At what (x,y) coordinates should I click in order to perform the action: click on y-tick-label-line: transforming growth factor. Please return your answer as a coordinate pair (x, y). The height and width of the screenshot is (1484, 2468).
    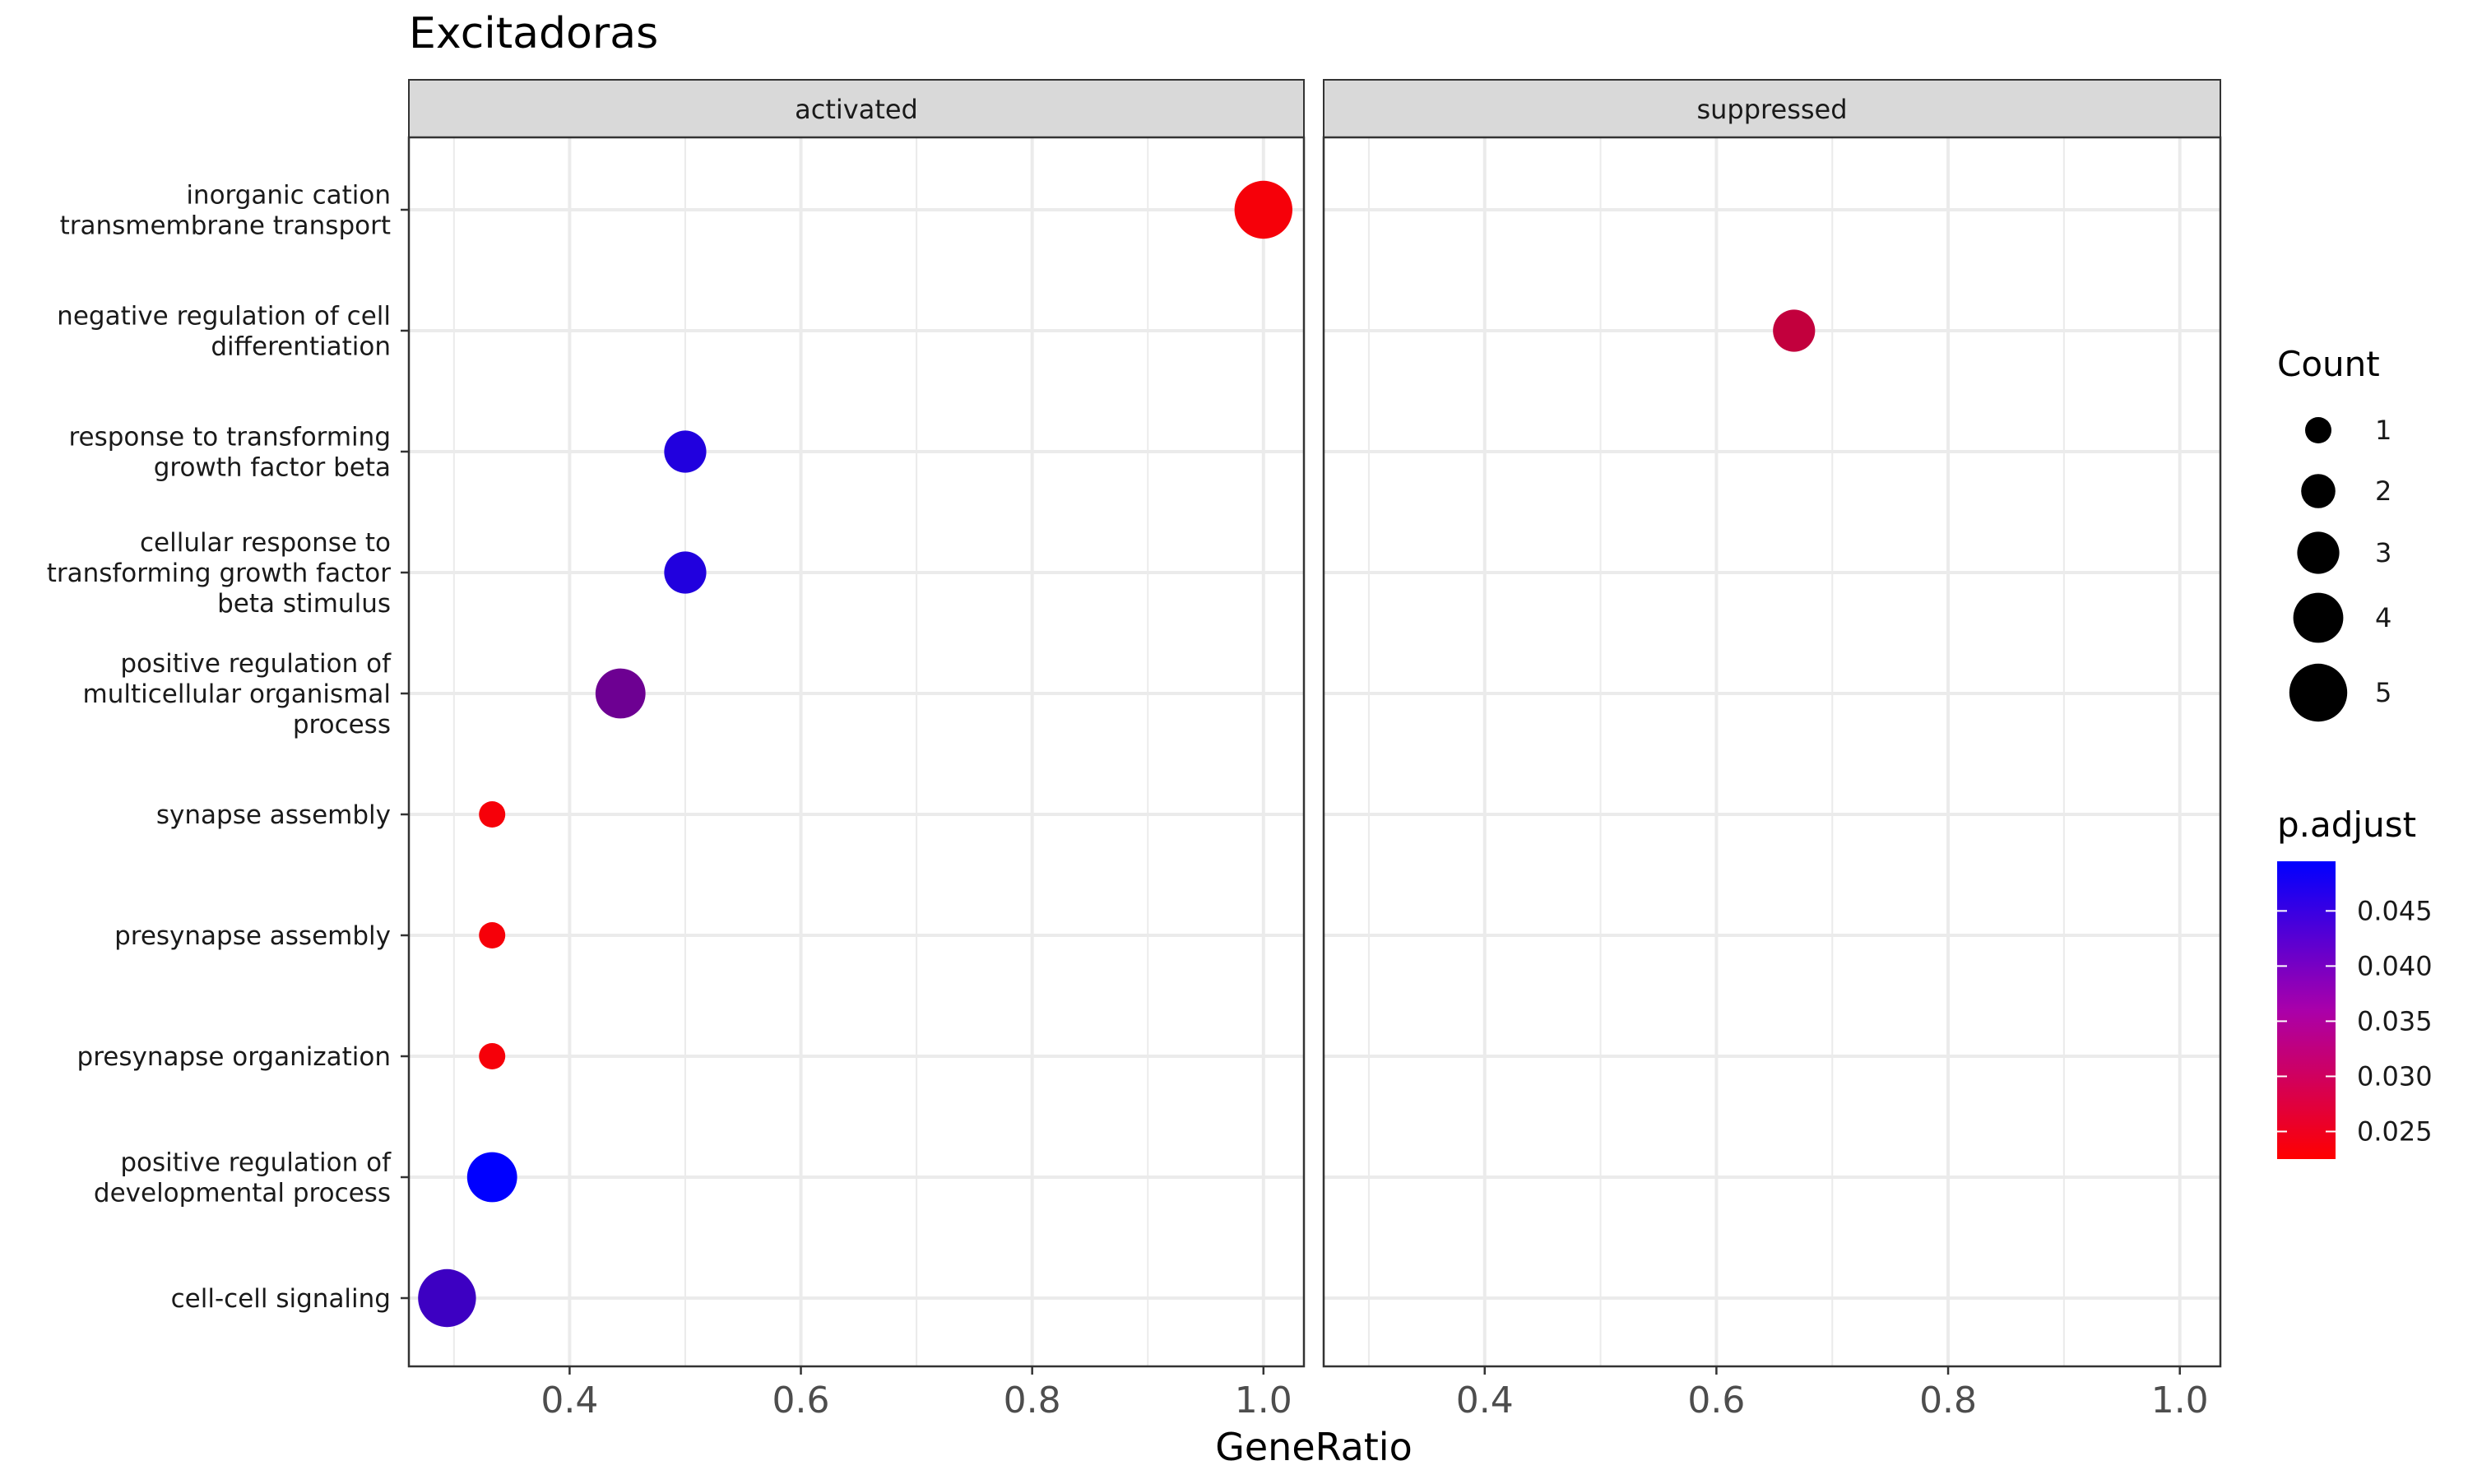
    Looking at the image, I should click on (219, 573).